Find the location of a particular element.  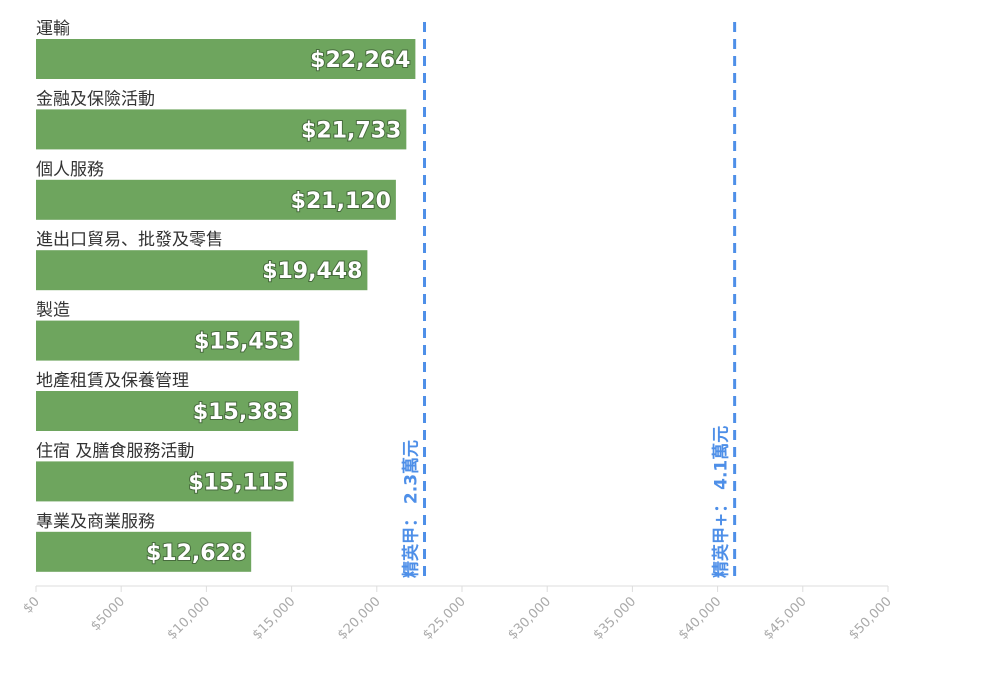

value-label: $15,453 is located at coordinates (244, 342).